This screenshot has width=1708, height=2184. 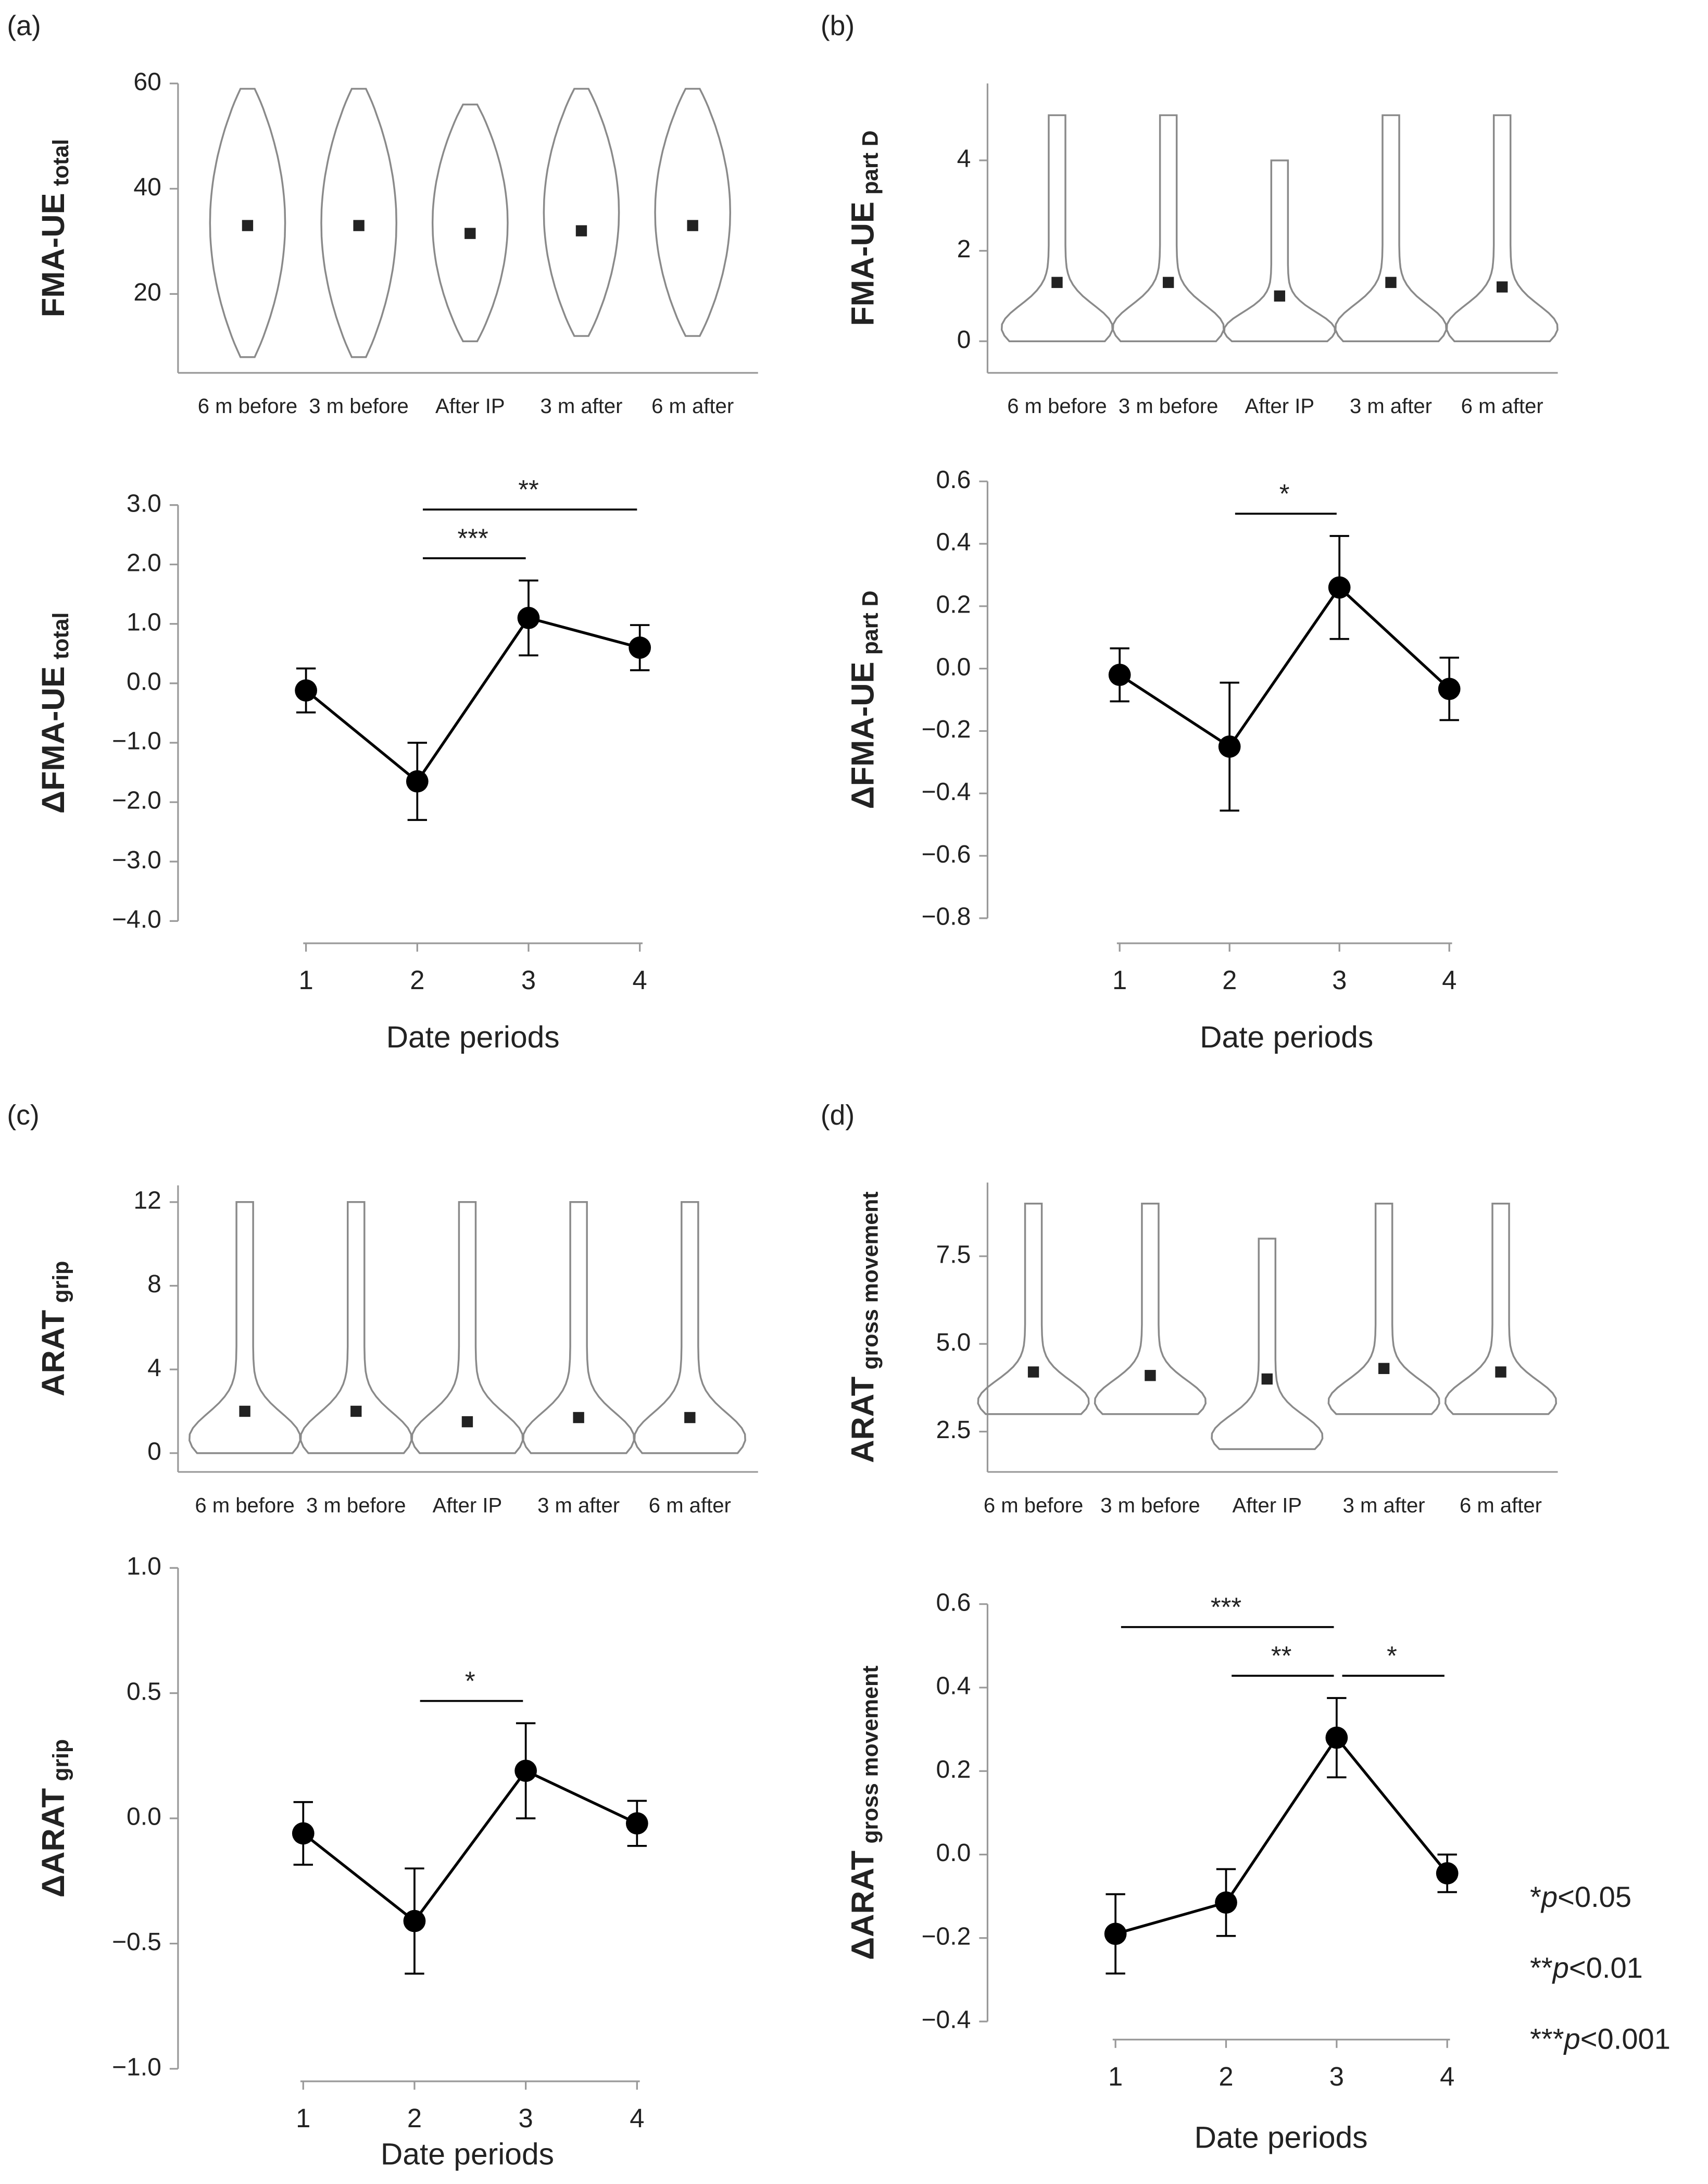 I want to click on y-tick-label: −0.8, so click(x=946, y=917).